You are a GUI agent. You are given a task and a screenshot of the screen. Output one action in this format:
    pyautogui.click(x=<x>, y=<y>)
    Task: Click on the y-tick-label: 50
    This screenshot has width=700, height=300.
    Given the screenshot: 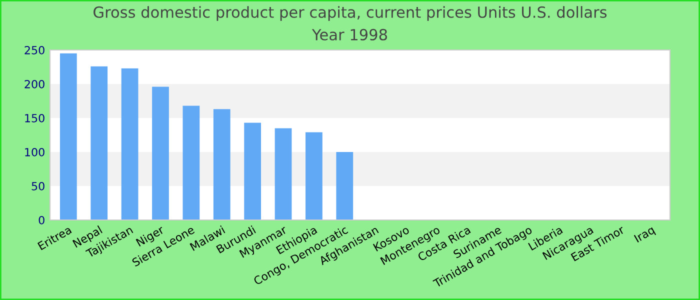 What is the action you would take?
    pyautogui.click(x=38, y=186)
    